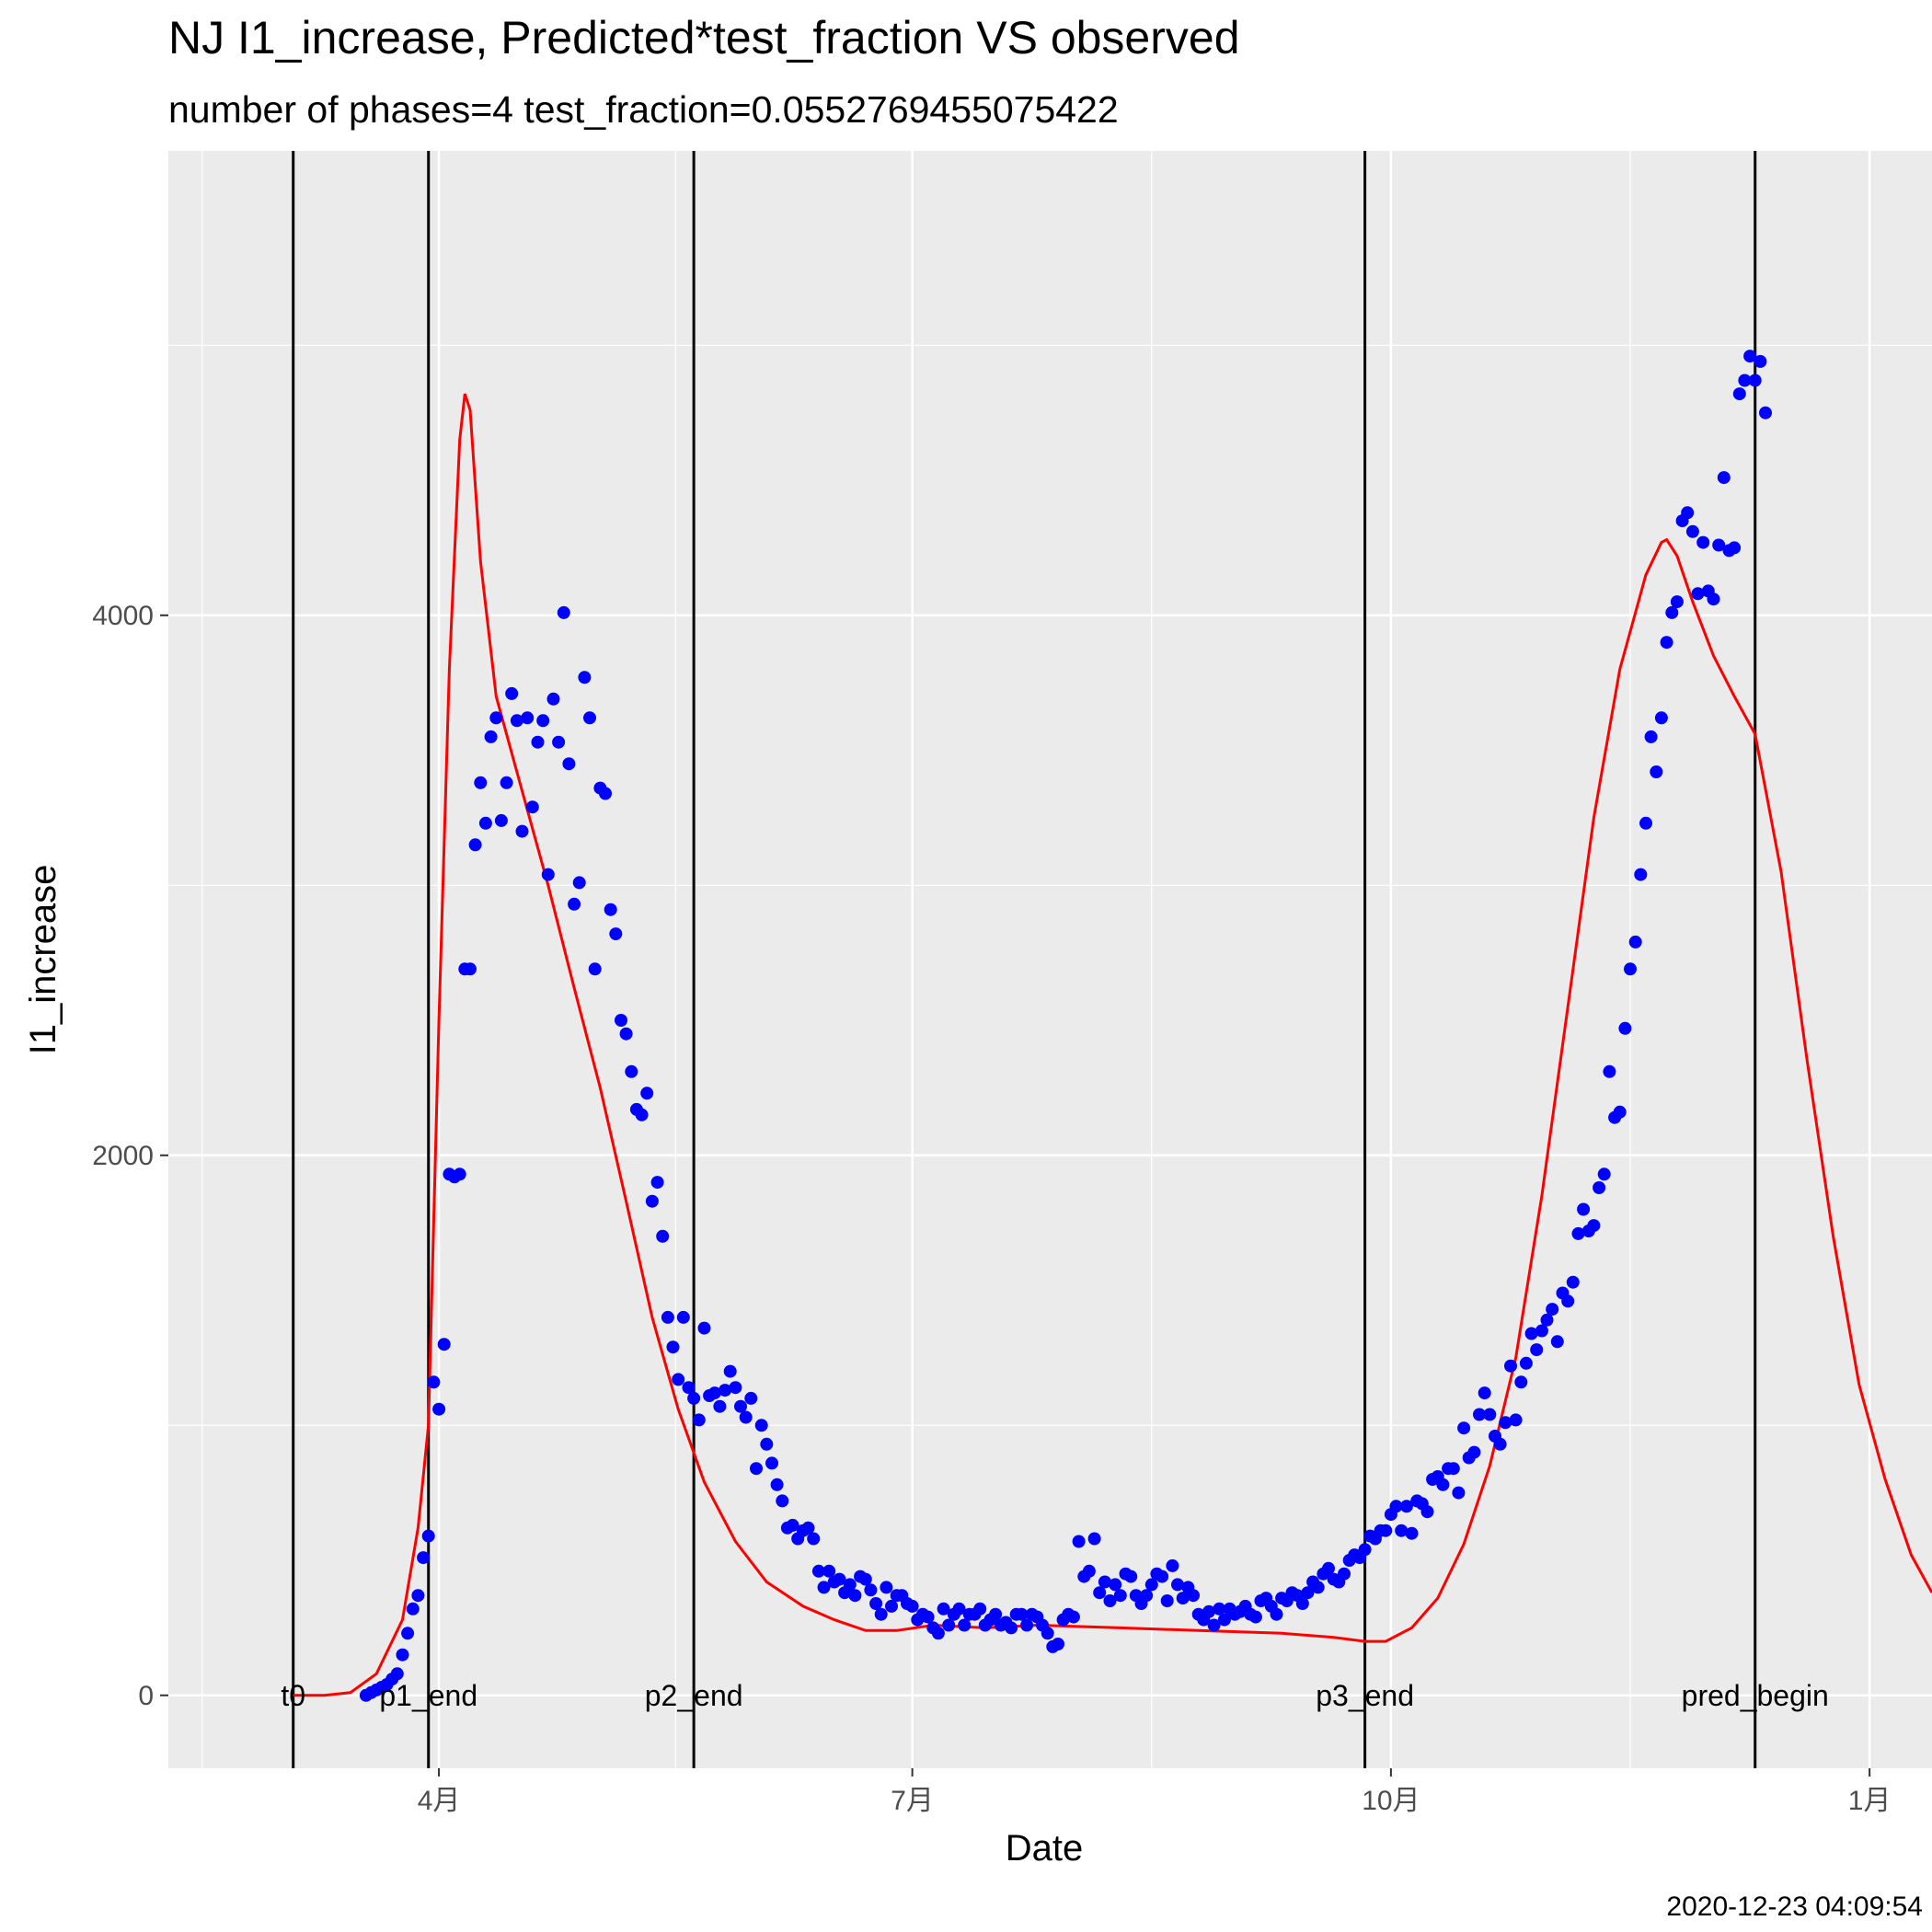 This screenshot has width=1932, height=1932. What do you see at coordinates (912, 1801) in the screenshot?
I see `x-tick-label: 7月` at bounding box center [912, 1801].